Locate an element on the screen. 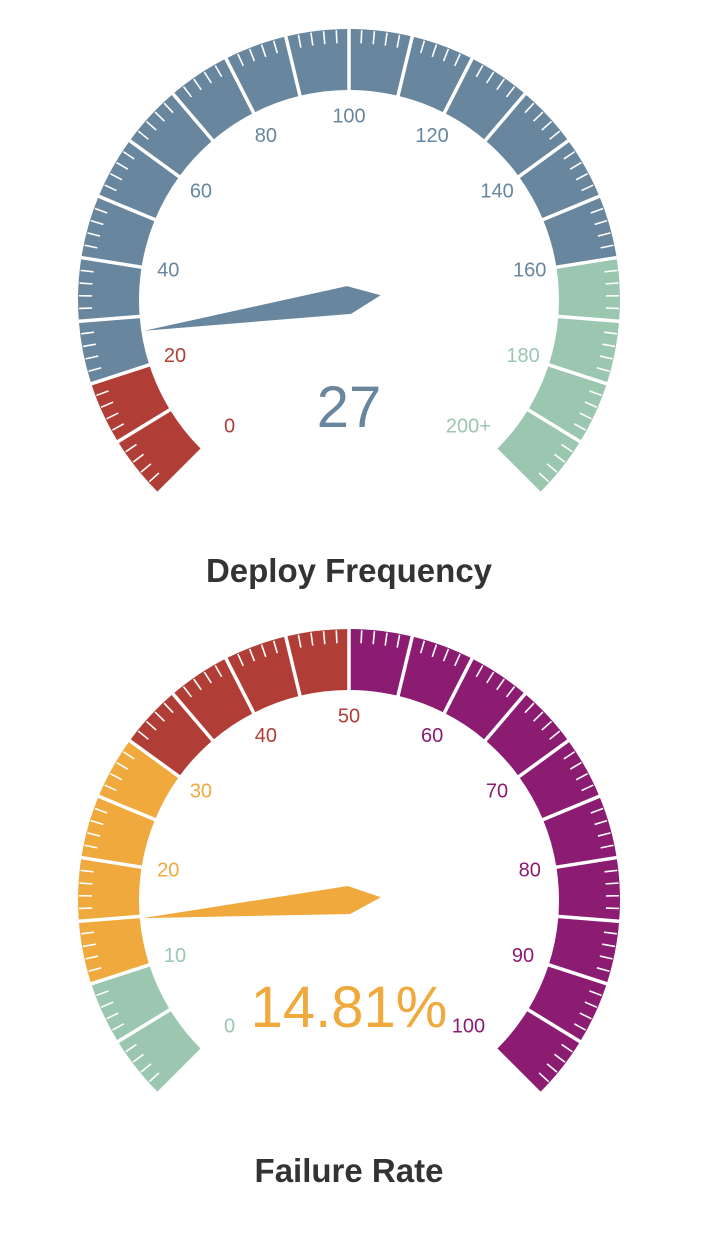 The height and width of the screenshot is (1250, 712). failure-rate-tick-label: 30 is located at coordinates (201, 792).